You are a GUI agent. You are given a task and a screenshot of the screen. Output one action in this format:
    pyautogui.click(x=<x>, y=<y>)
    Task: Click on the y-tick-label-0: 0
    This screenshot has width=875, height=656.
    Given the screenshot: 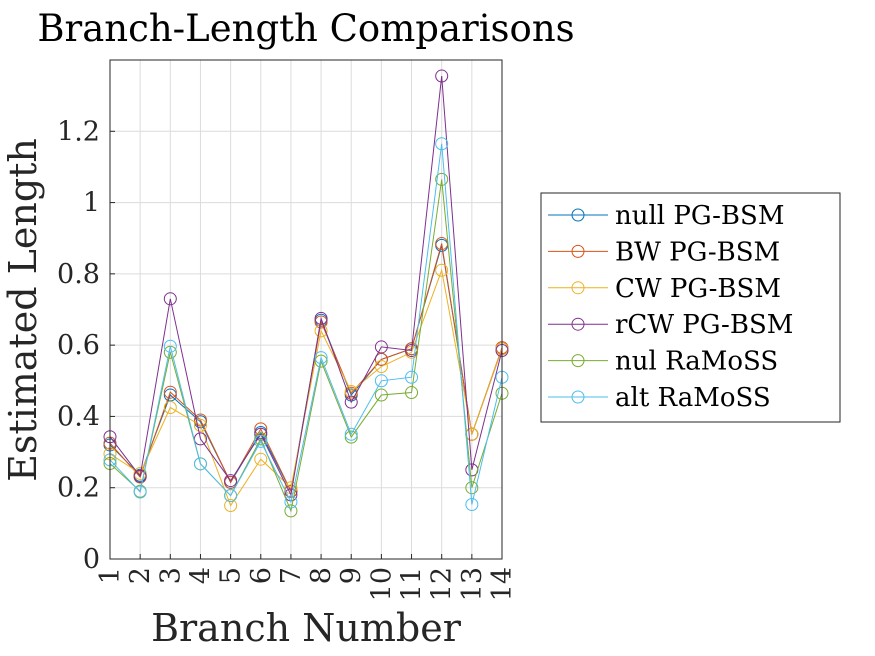 What is the action you would take?
    pyautogui.click(x=91, y=559)
    